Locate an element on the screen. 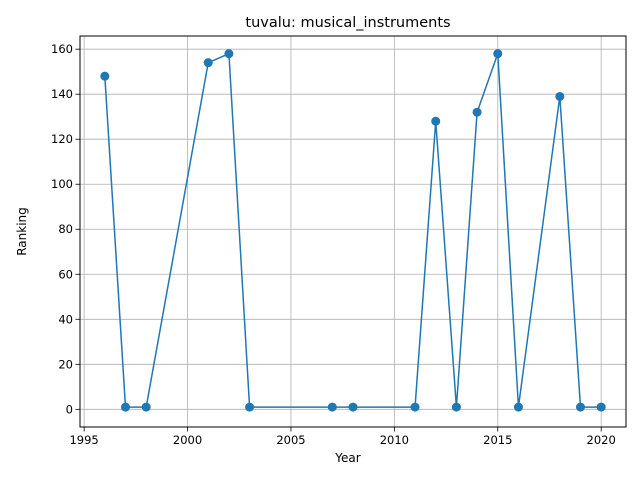  x-tick-label: 2005 is located at coordinates (290, 440).